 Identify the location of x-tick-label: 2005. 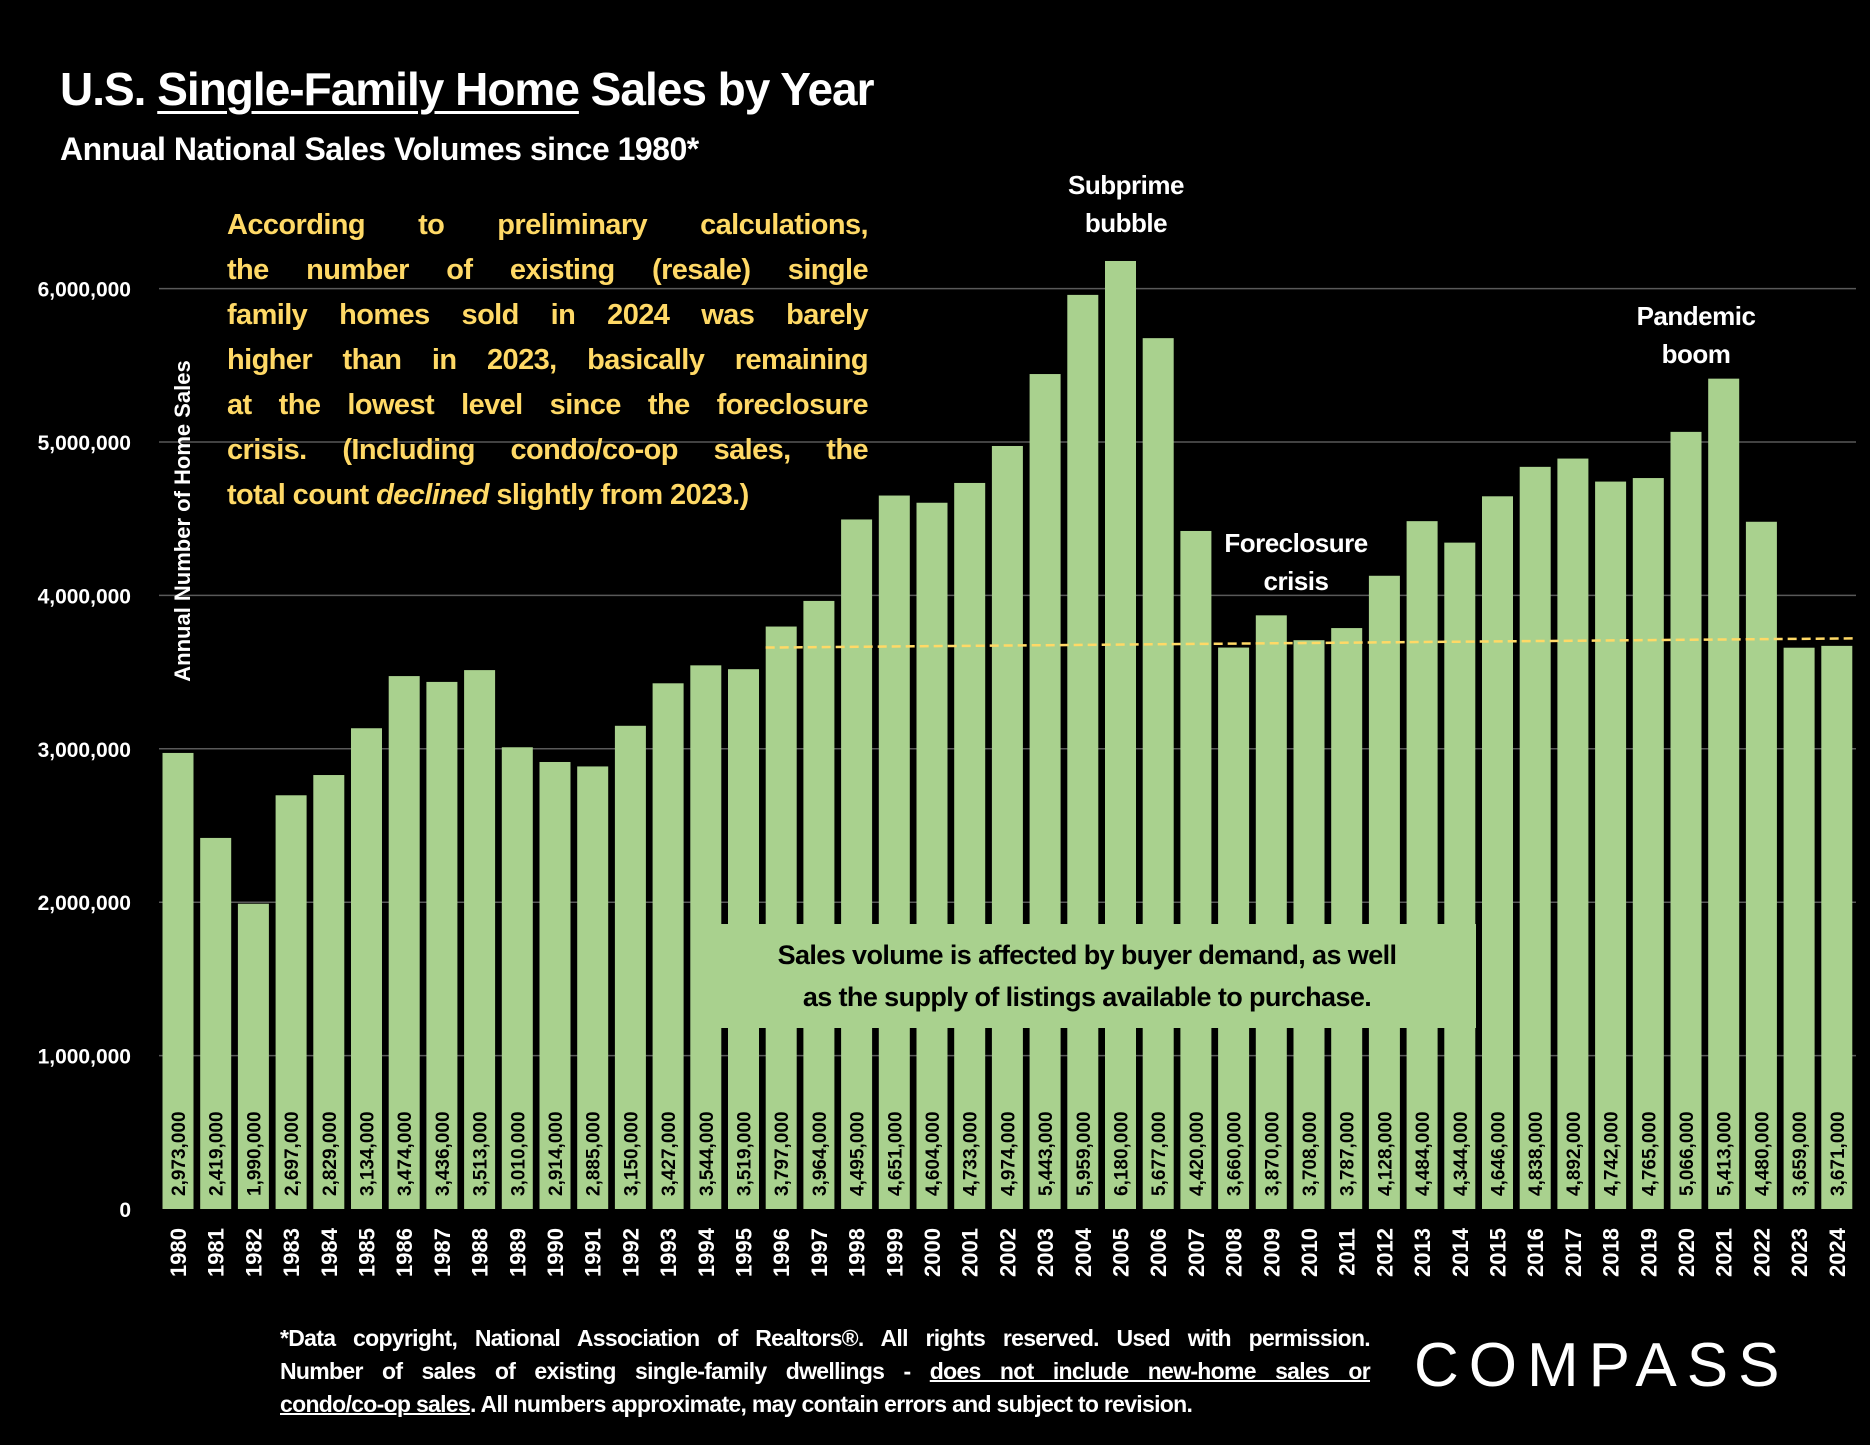
(1121, 1252).